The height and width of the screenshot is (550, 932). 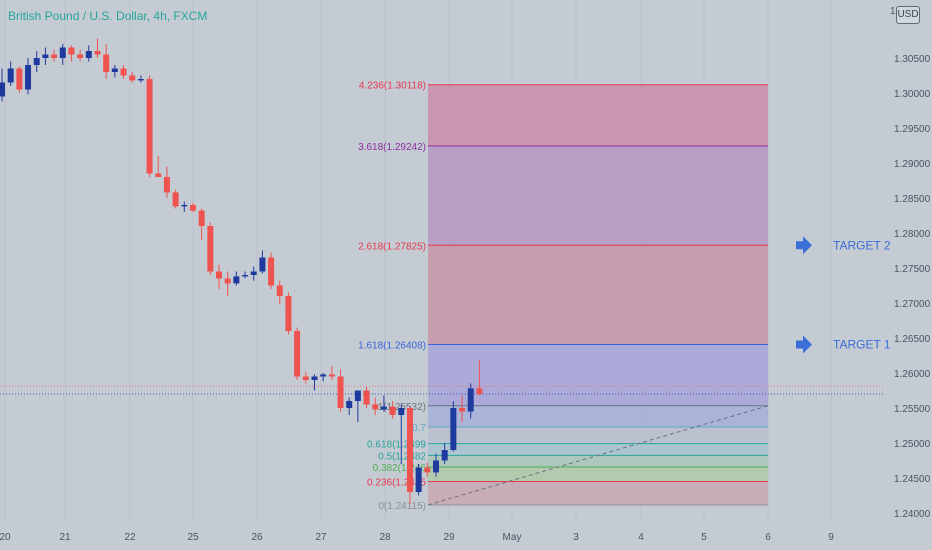 I want to click on x-tick-label: 21, so click(x=65, y=537).